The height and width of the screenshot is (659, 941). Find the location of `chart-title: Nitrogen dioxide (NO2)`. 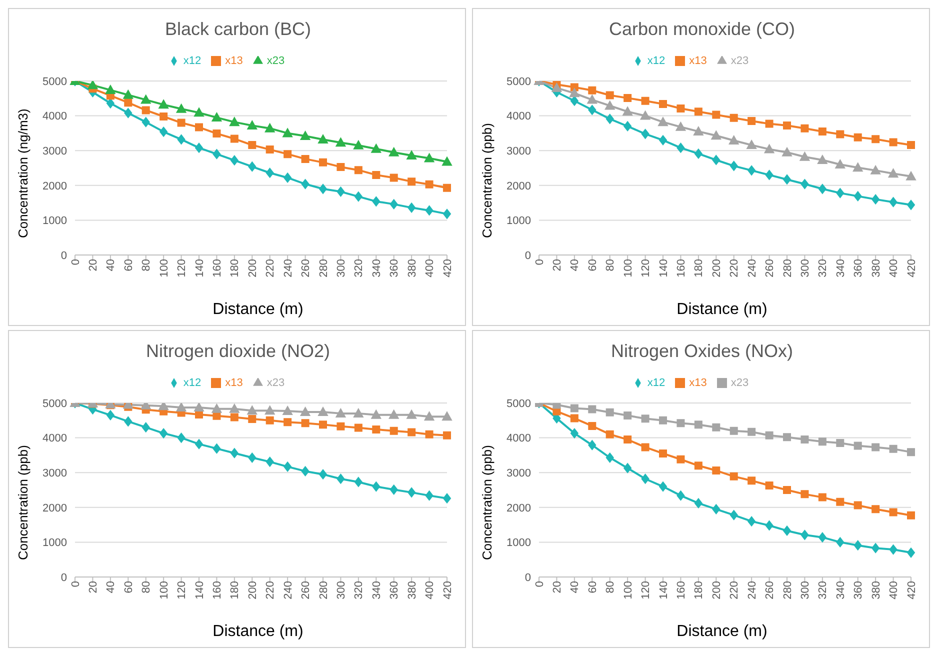

chart-title: Nitrogen dioxide (NO2) is located at coordinates (238, 351).